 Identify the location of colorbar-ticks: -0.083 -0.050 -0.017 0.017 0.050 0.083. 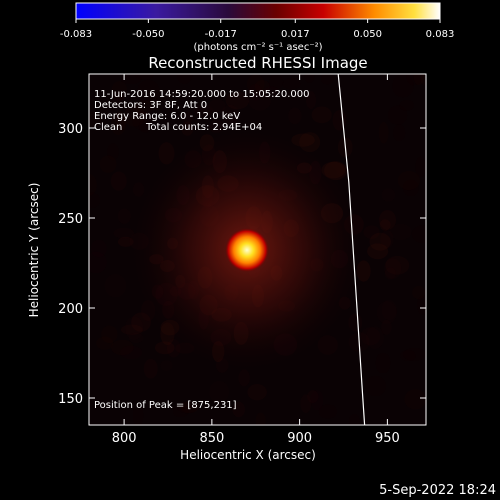
(257, 29).